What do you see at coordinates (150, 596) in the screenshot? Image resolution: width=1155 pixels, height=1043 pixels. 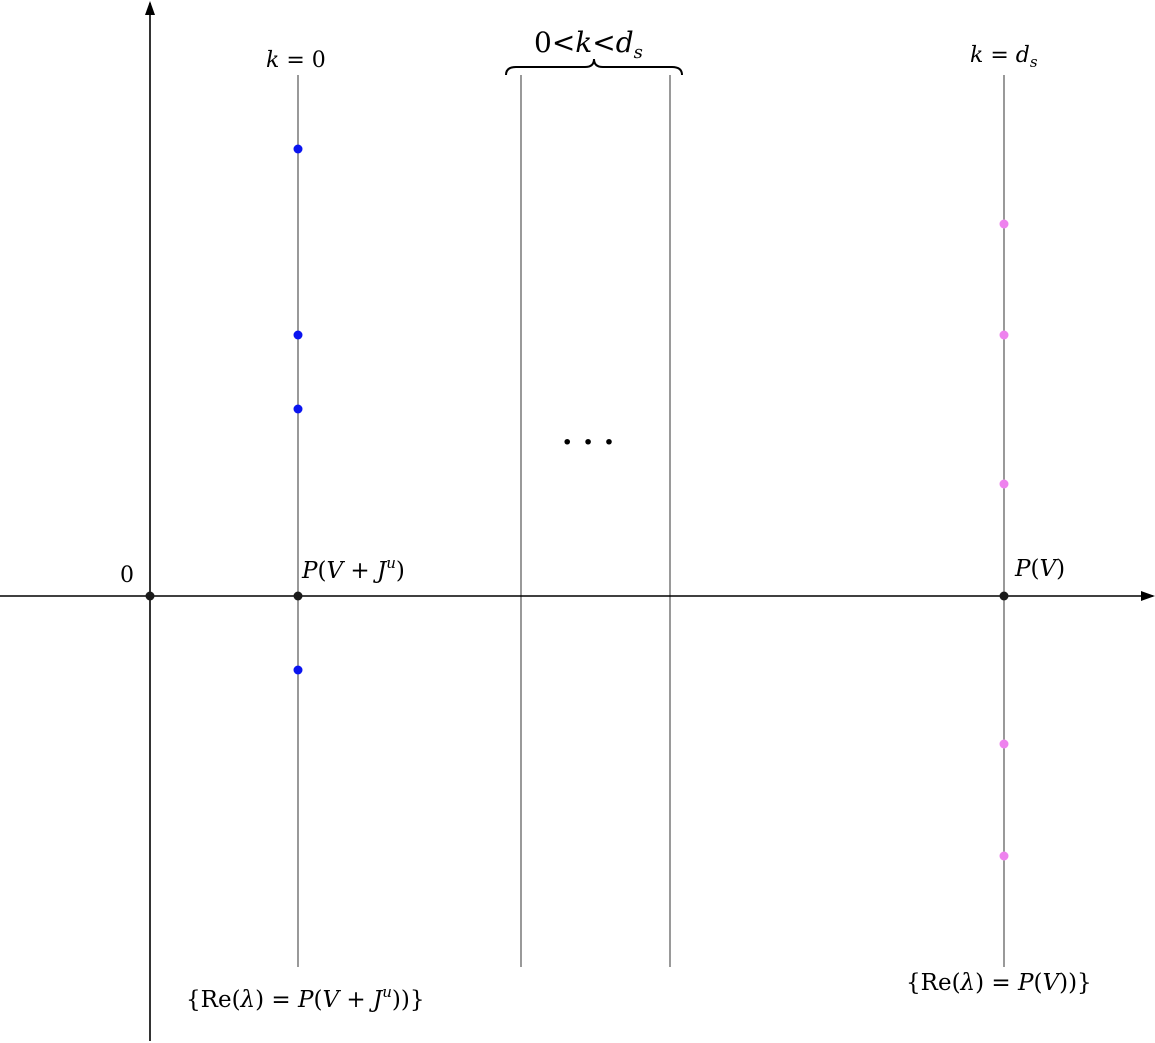 I see `origin-point` at bounding box center [150, 596].